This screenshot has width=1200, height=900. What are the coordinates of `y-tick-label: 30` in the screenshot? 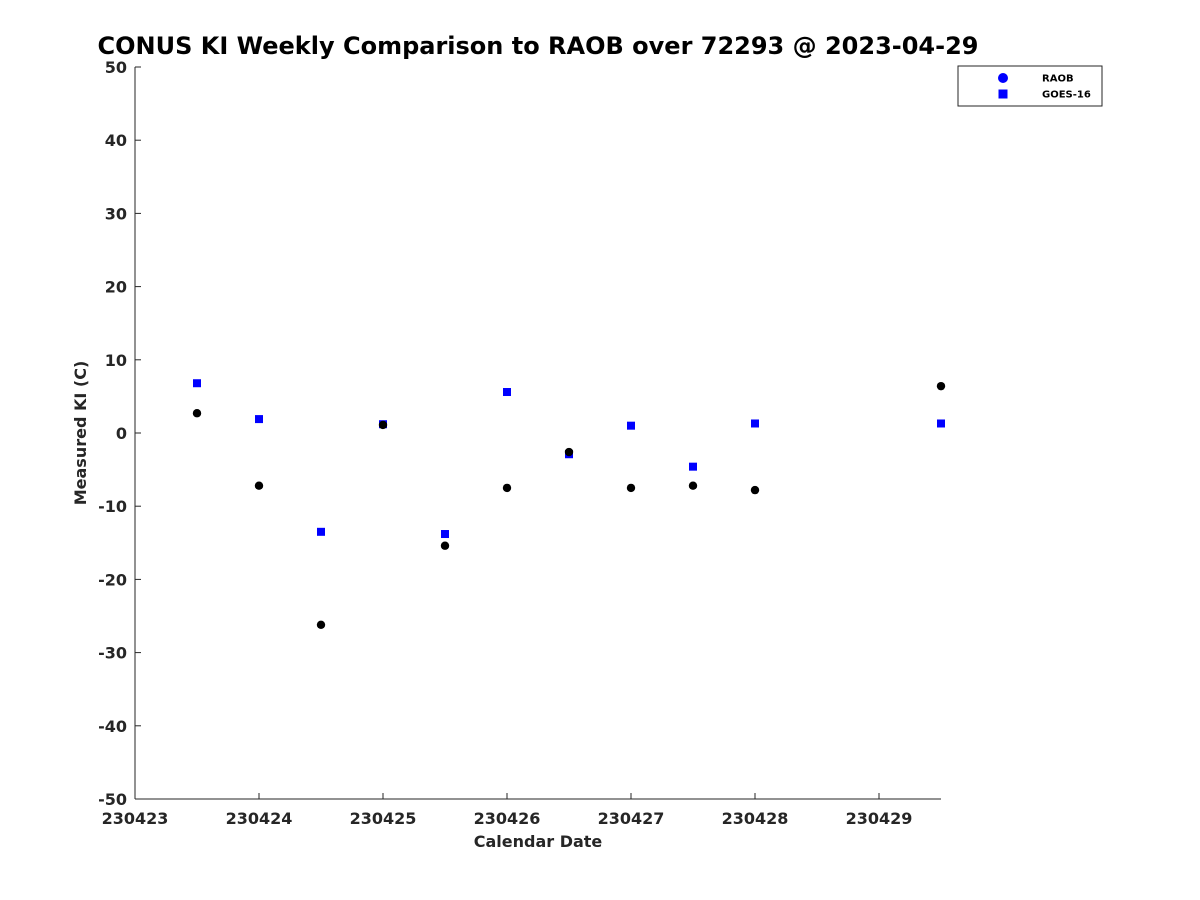 It's located at (116, 213).